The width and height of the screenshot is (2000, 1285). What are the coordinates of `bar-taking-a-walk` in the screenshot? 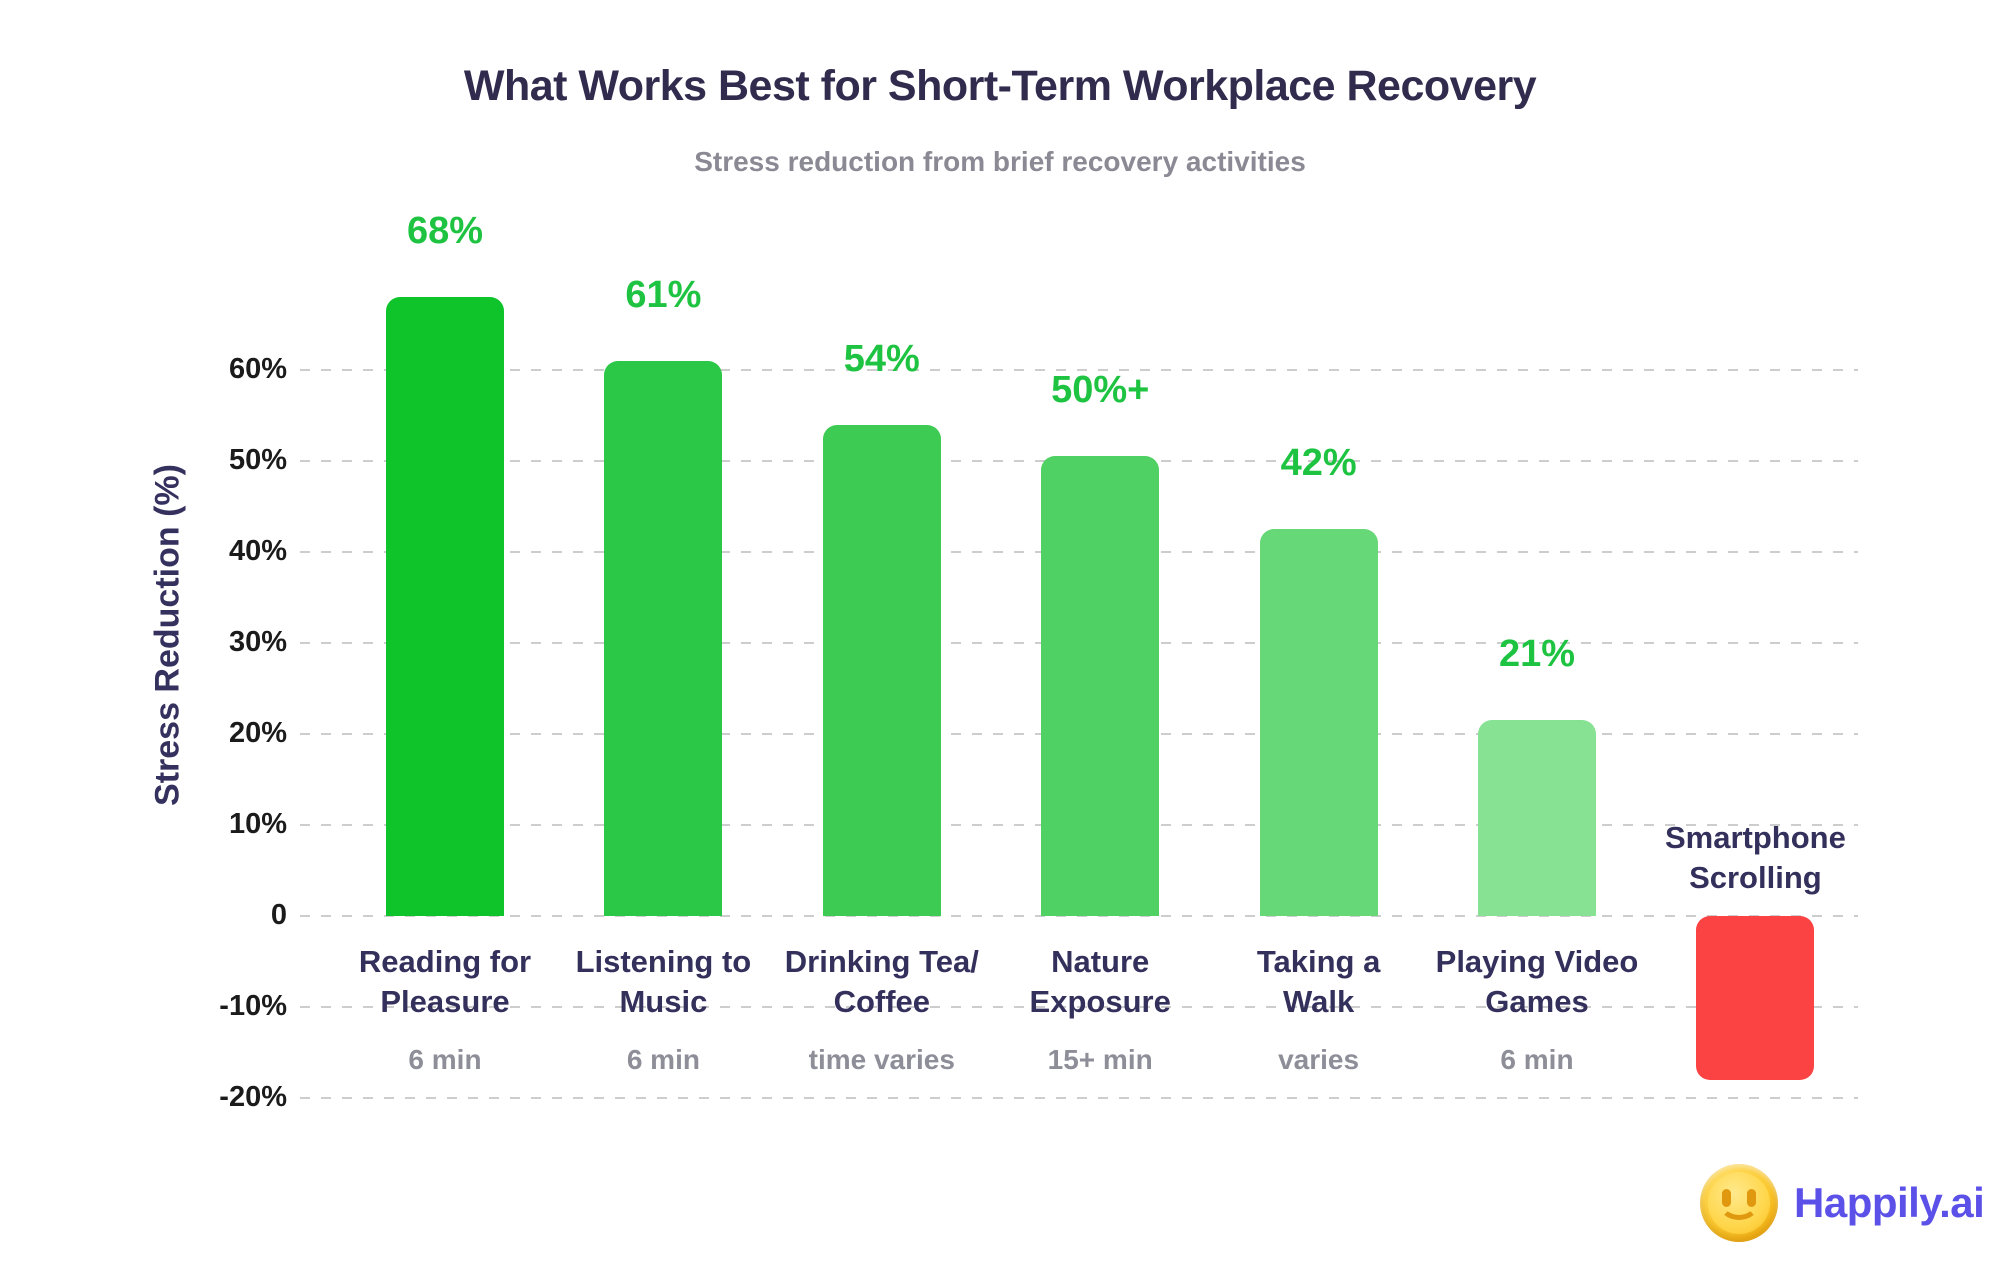 It's located at (1318, 722).